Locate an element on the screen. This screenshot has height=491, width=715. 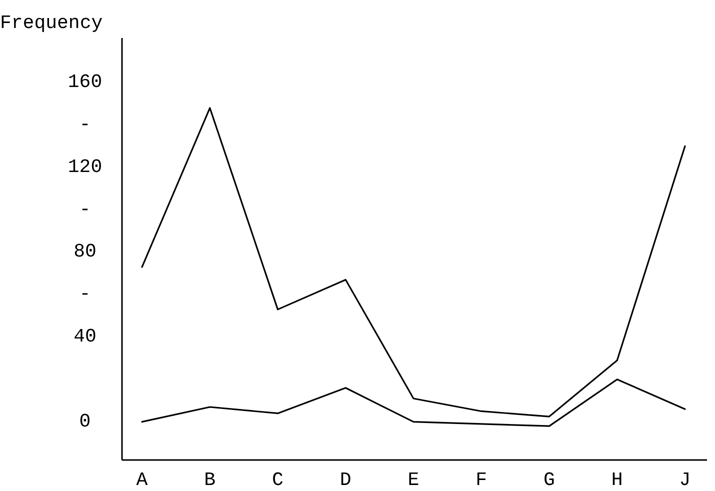
y-tick-label: 40 is located at coordinates (85, 337).